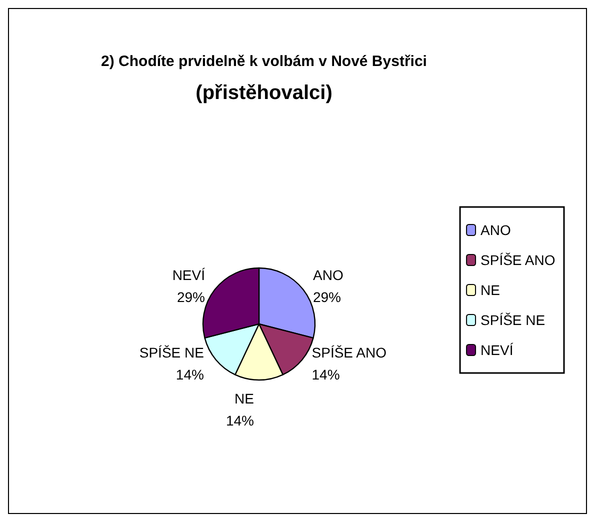 The image size is (595, 522). What do you see at coordinates (518, 260) in the screenshot?
I see `legend-label: SPÍŠE ANO` at bounding box center [518, 260].